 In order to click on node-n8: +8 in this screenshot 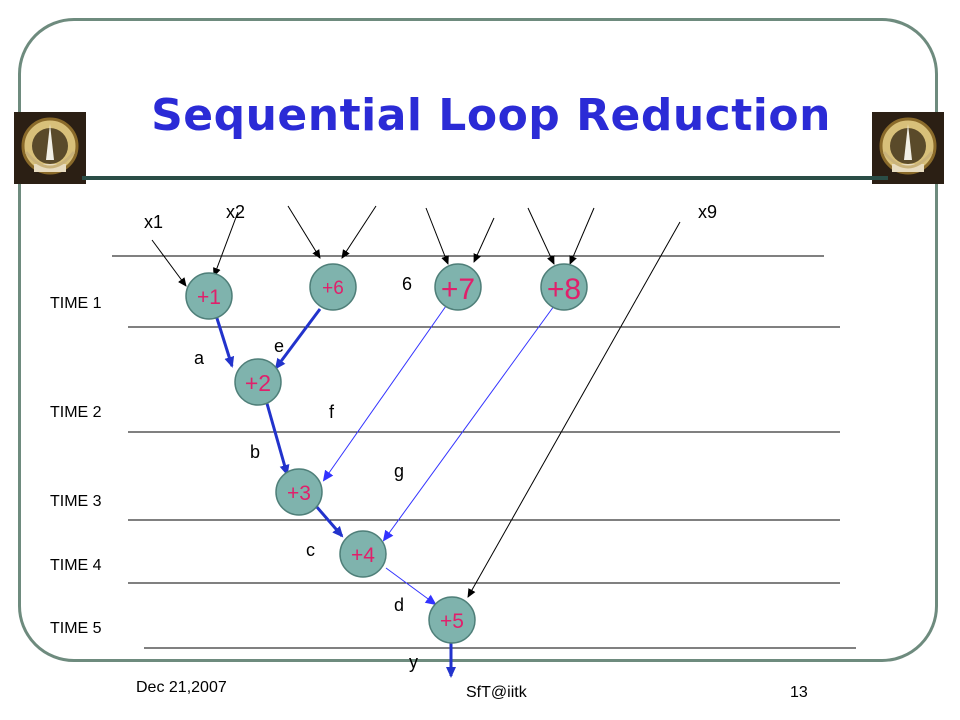, I will do `click(564, 287)`.